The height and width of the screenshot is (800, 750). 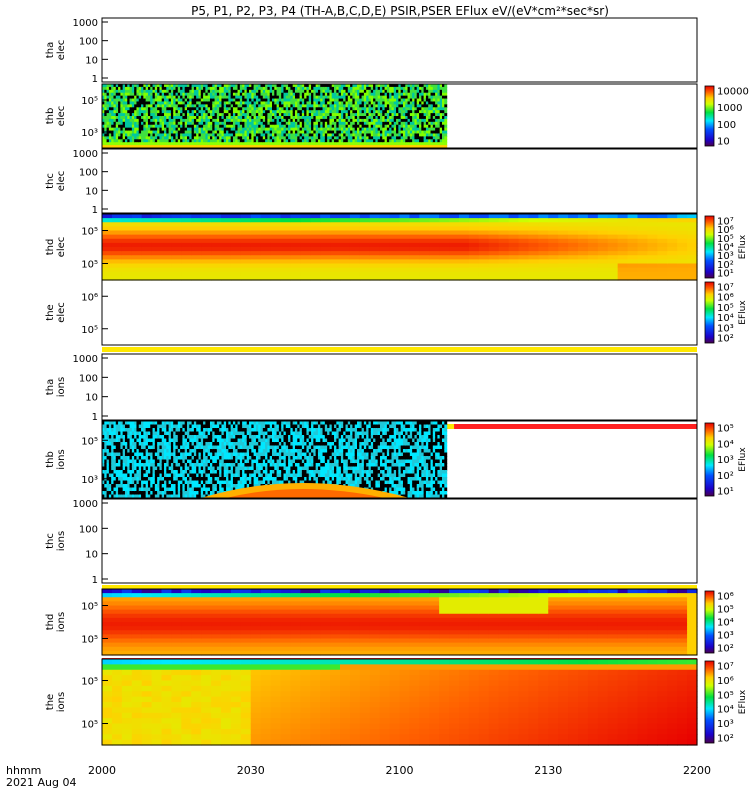 I want to click on panel-thd-ions: thdions 10⁵ 10⁵ 10⁶ 10⁵ 10⁴ 10³ 10², so click(x=389, y=625).